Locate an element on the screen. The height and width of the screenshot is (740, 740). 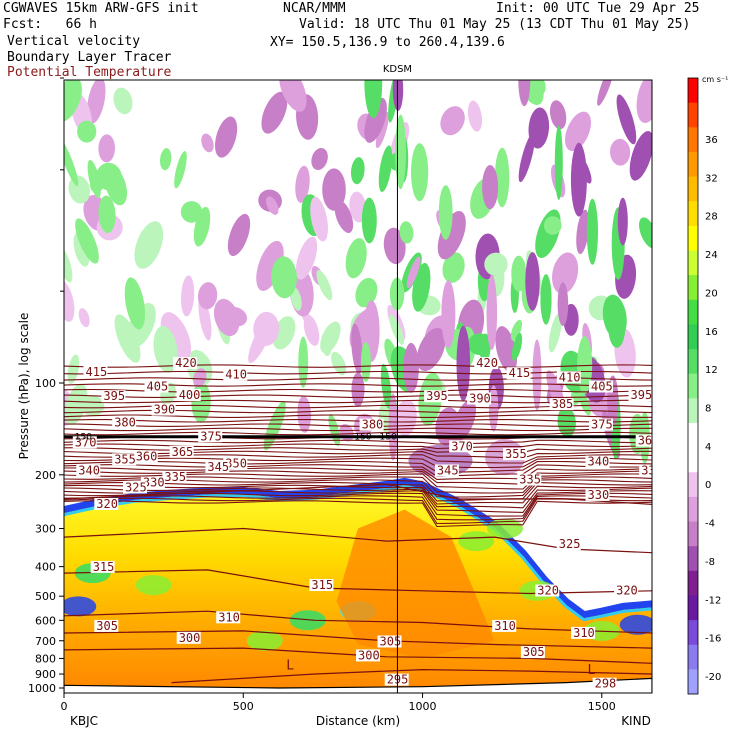
colorbar-tick-label: 24 is located at coordinates (711, 255).